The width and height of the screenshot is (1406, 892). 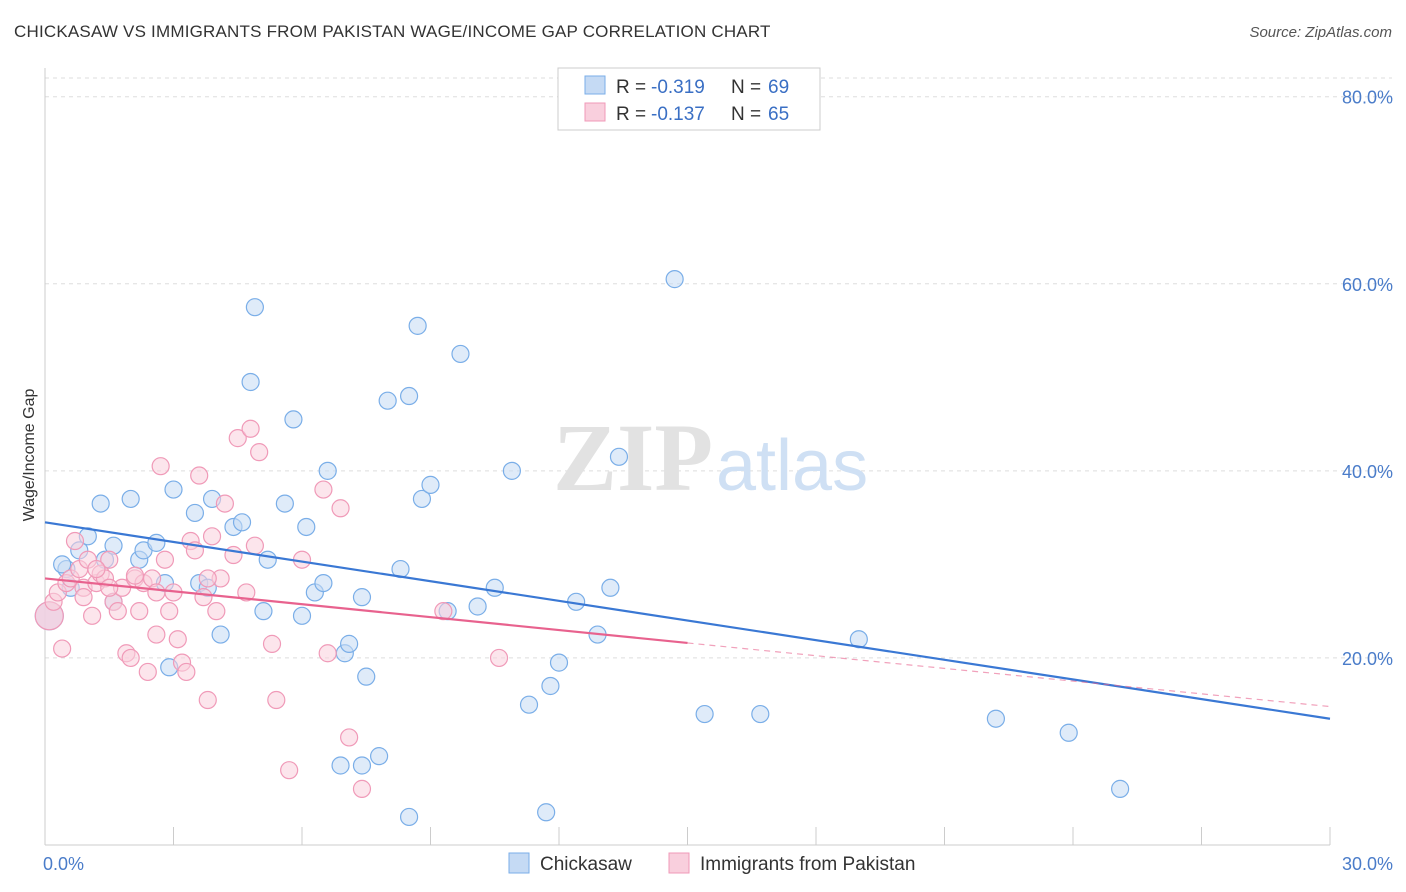 I want to click on stats-legend-r-label-2: R =, so click(x=631, y=114).